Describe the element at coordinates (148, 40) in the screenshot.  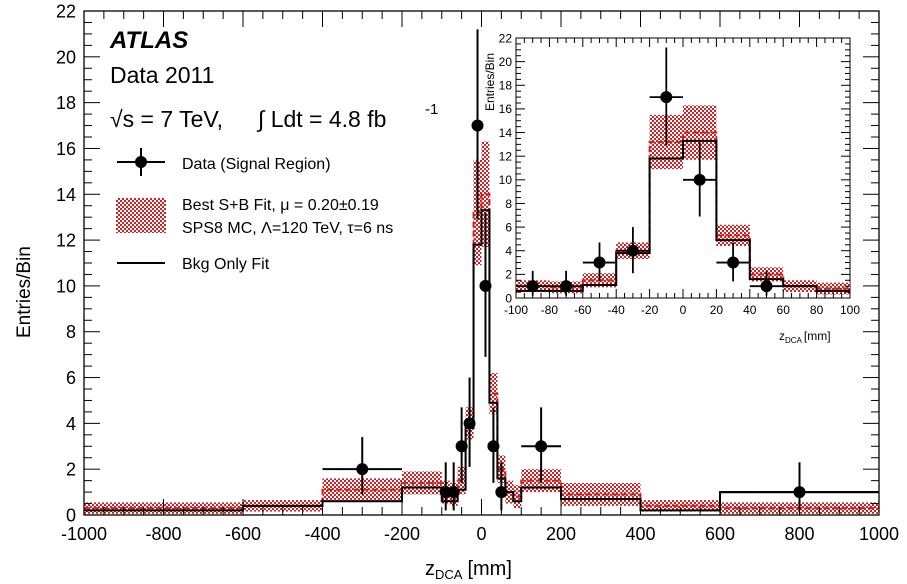
I see `atlas-label: ATLAS` at that location.